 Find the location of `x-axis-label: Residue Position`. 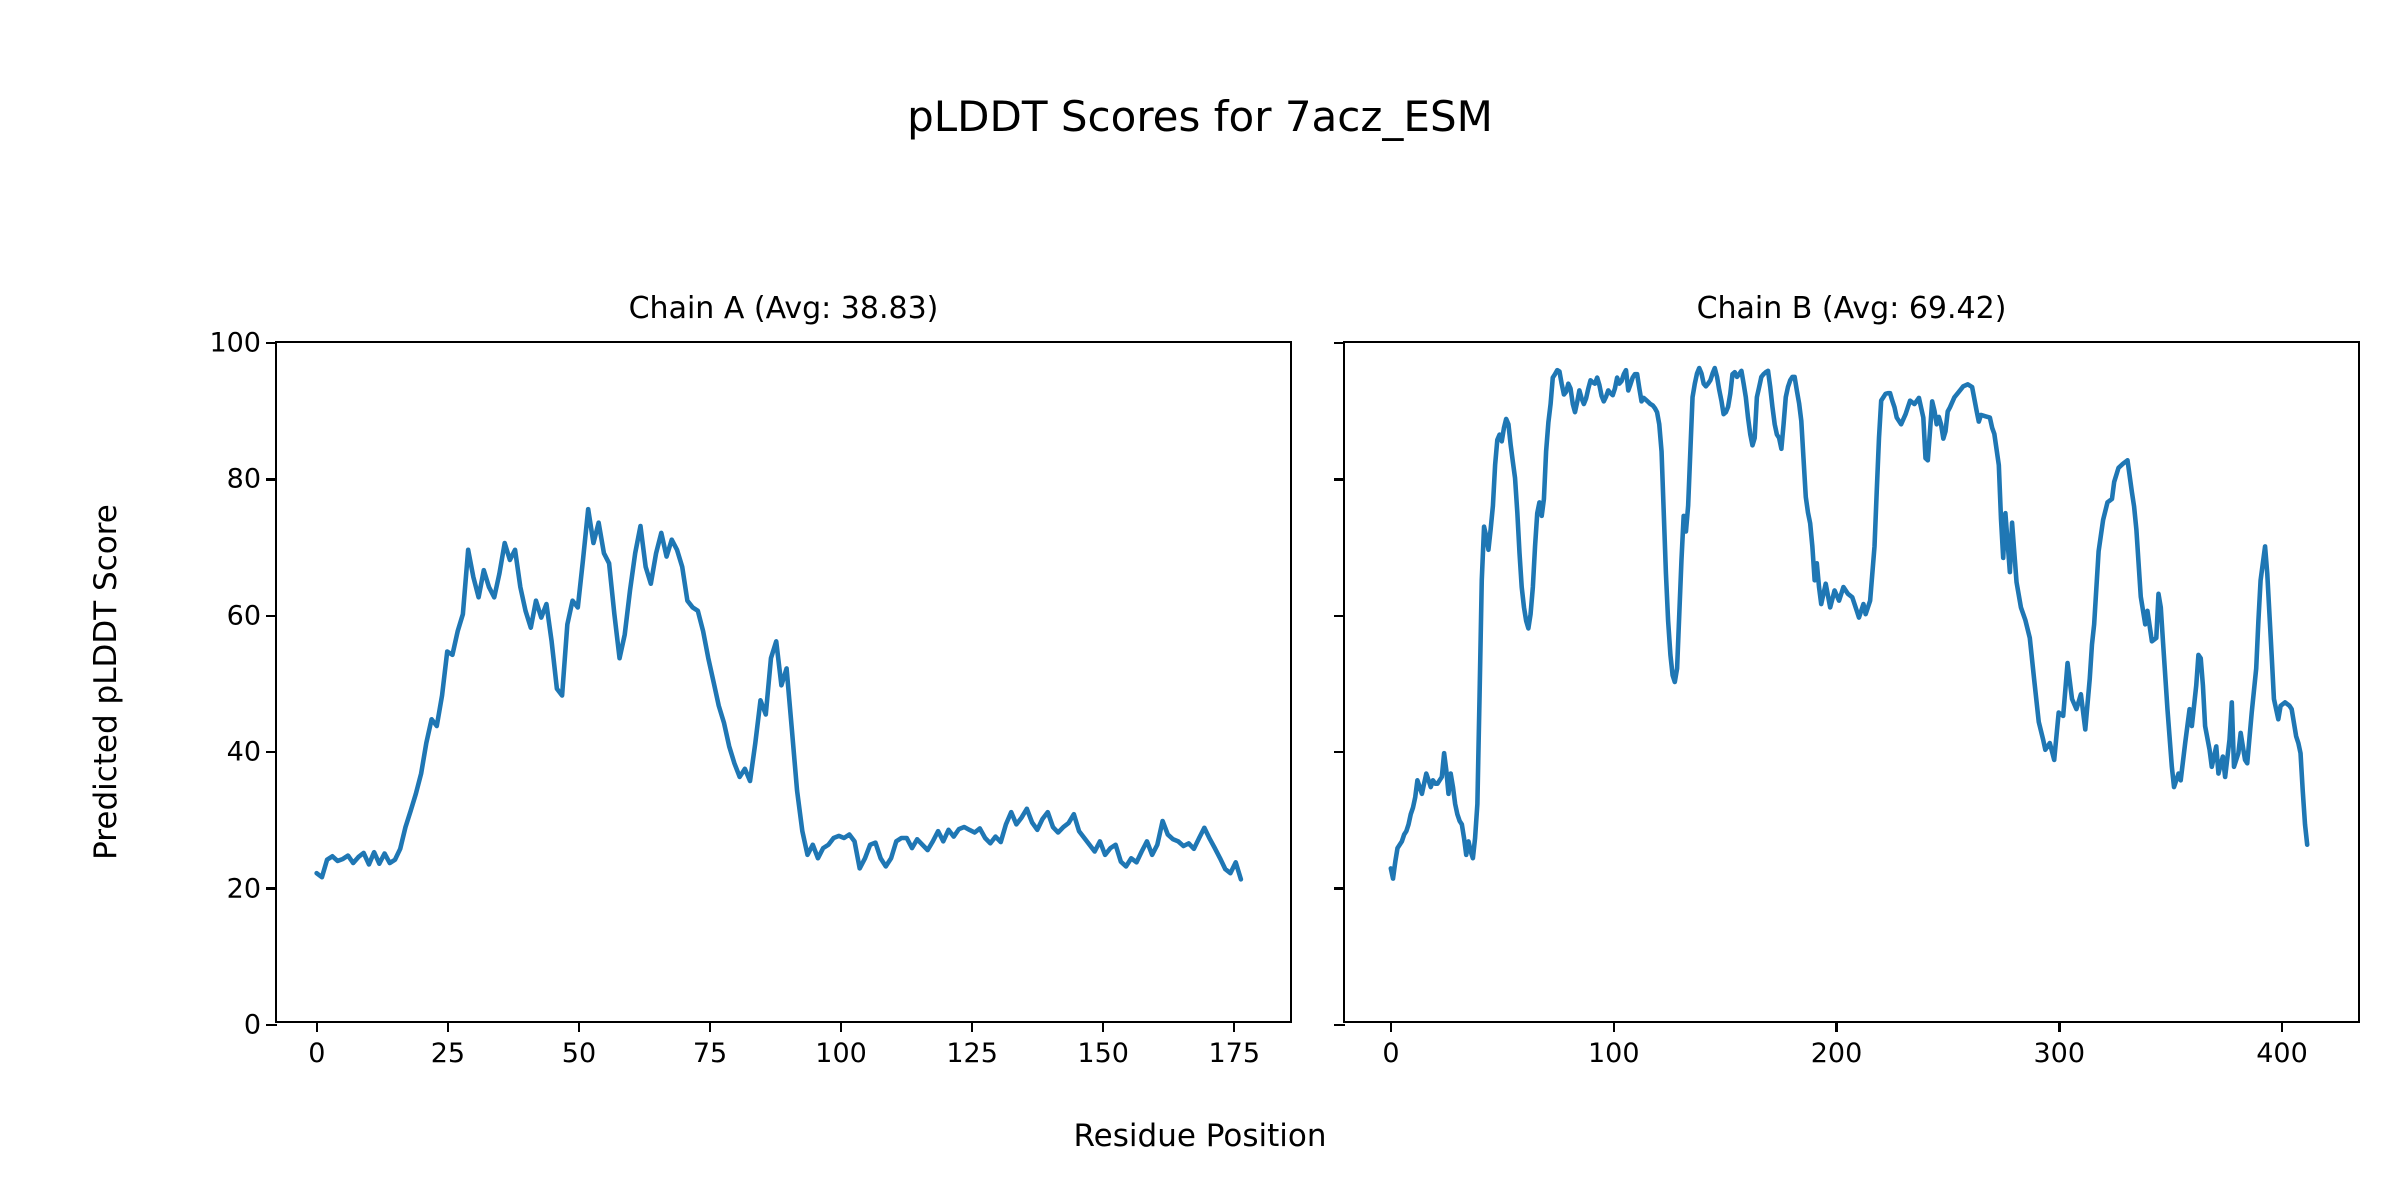

x-axis-label: Residue Position is located at coordinates (1200, 1136).